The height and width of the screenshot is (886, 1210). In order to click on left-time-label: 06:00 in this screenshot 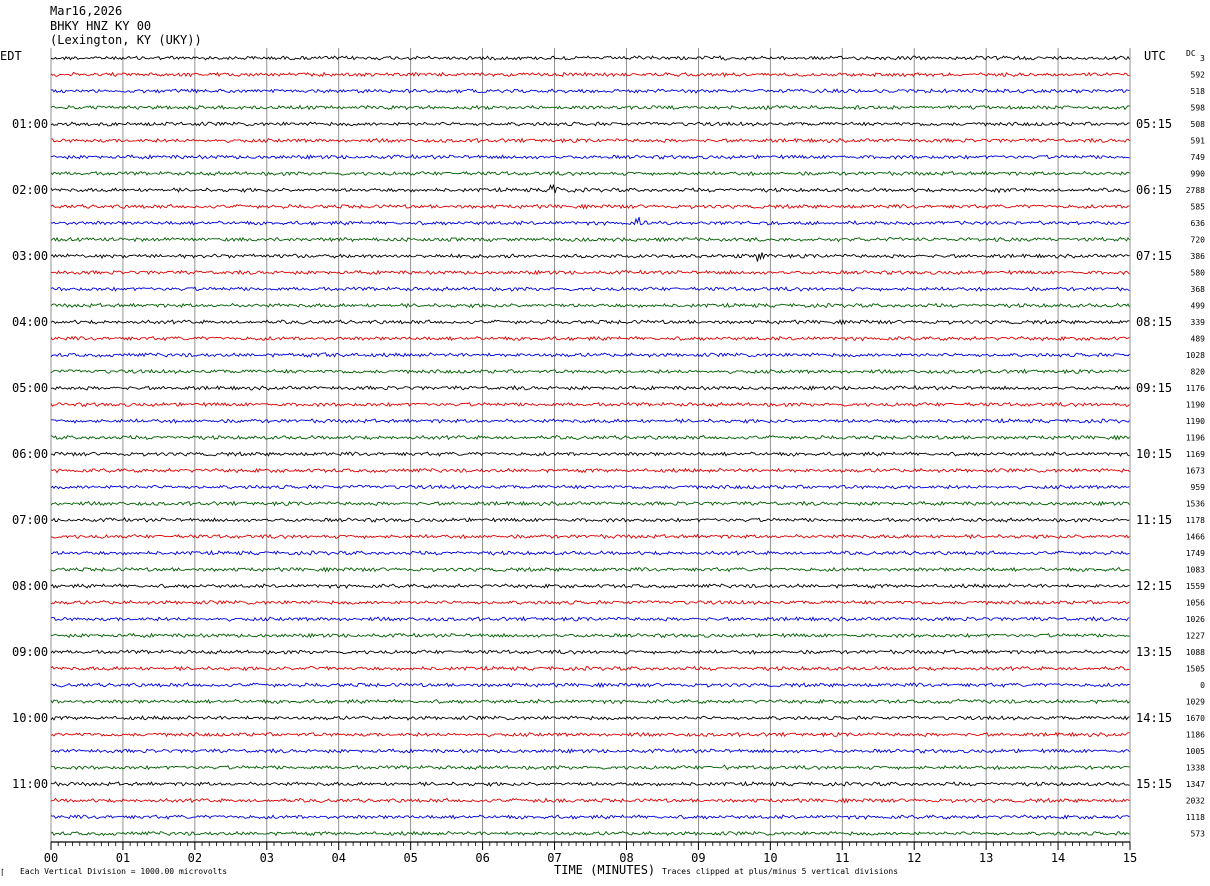, I will do `click(30, 454)`.